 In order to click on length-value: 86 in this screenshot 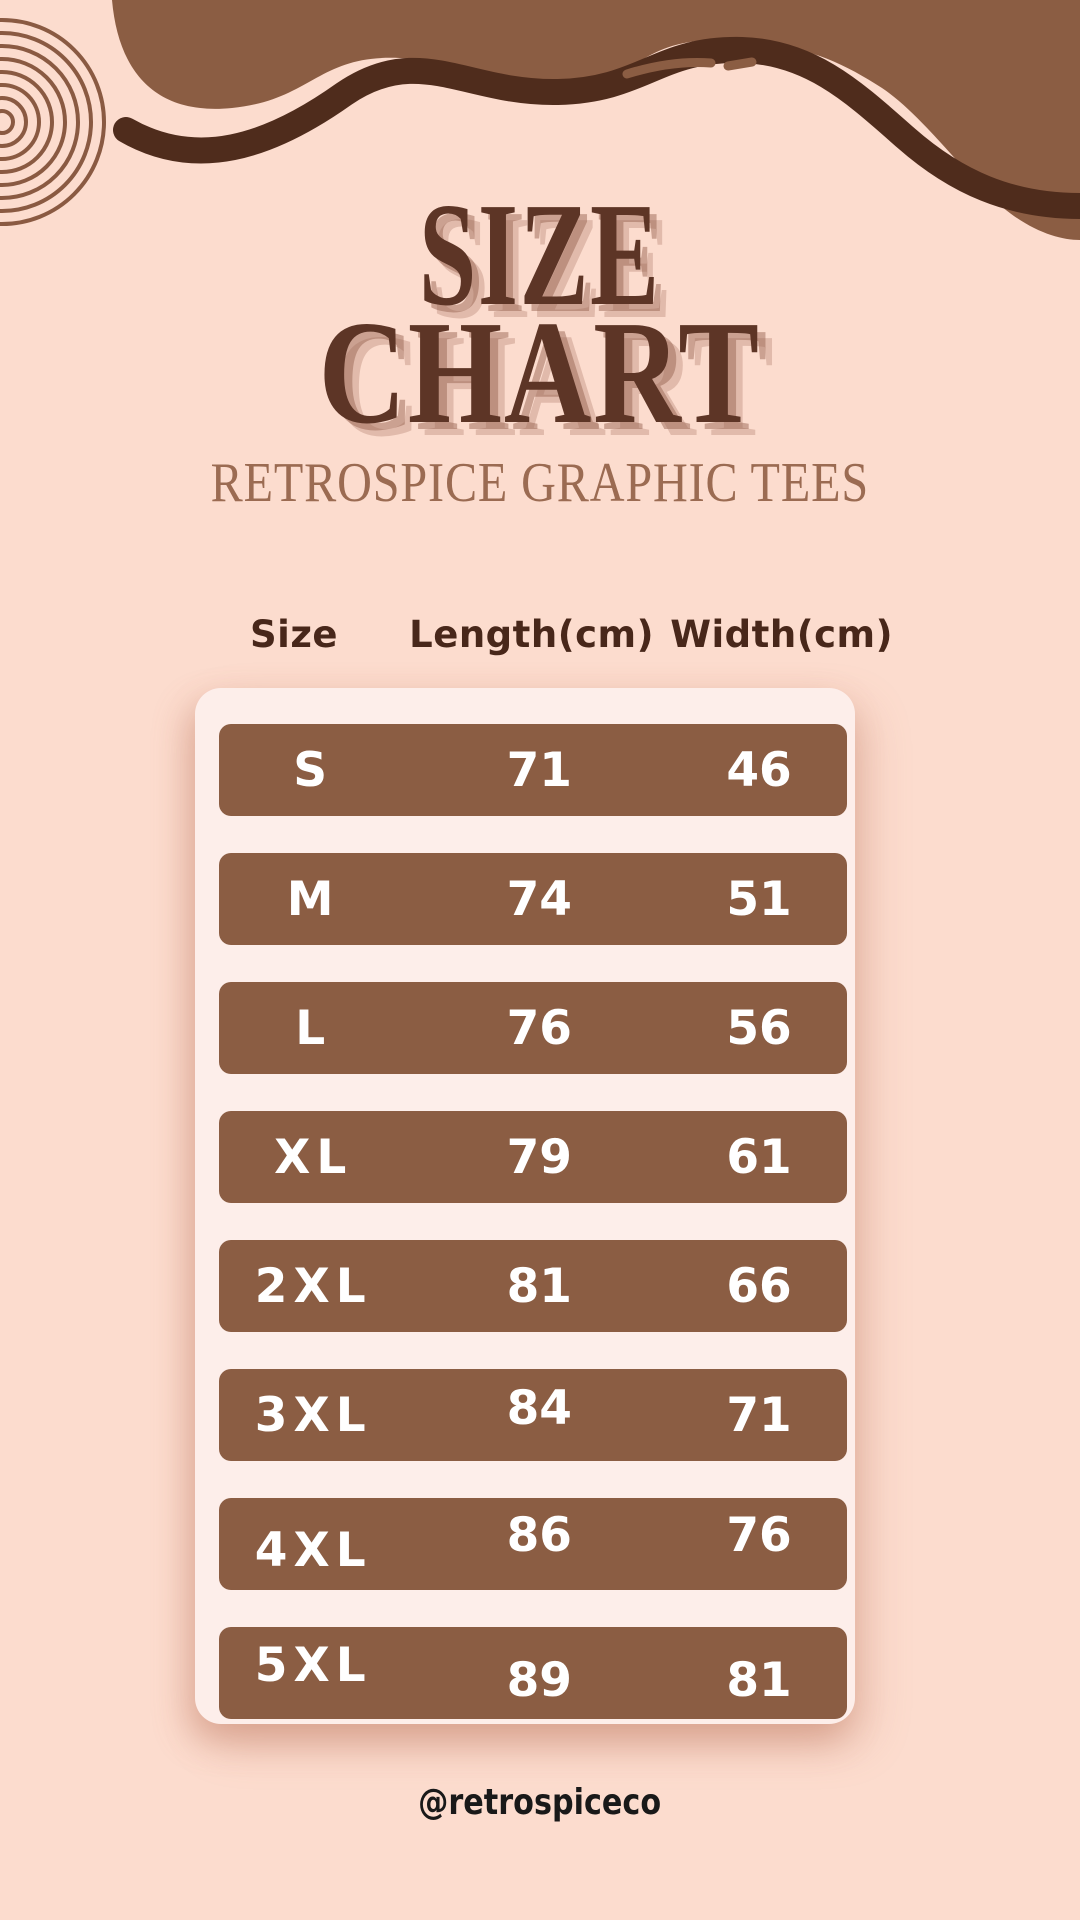, I will do `click(539, 1535)`.